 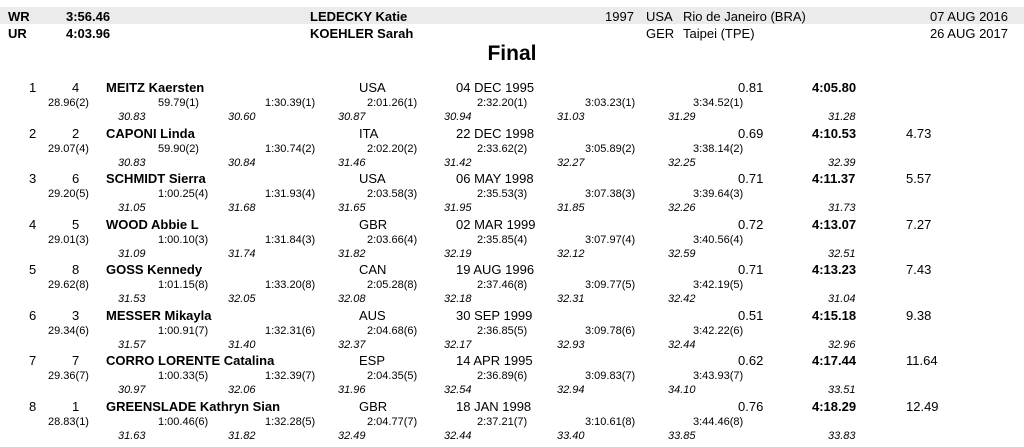 What do you see at coordinates (718, 330) in the screenshot?
I see `split-time: 3:42.22(6)` at bounding box center [718, 330].